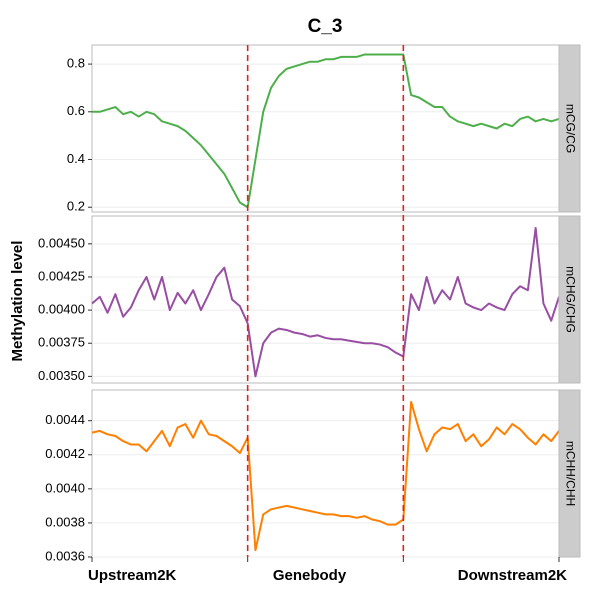  What do you see at coordinates (61, 275) in the screenshot?
I see `y-tick-label: 0.00425` at bounding box center [61, 275].